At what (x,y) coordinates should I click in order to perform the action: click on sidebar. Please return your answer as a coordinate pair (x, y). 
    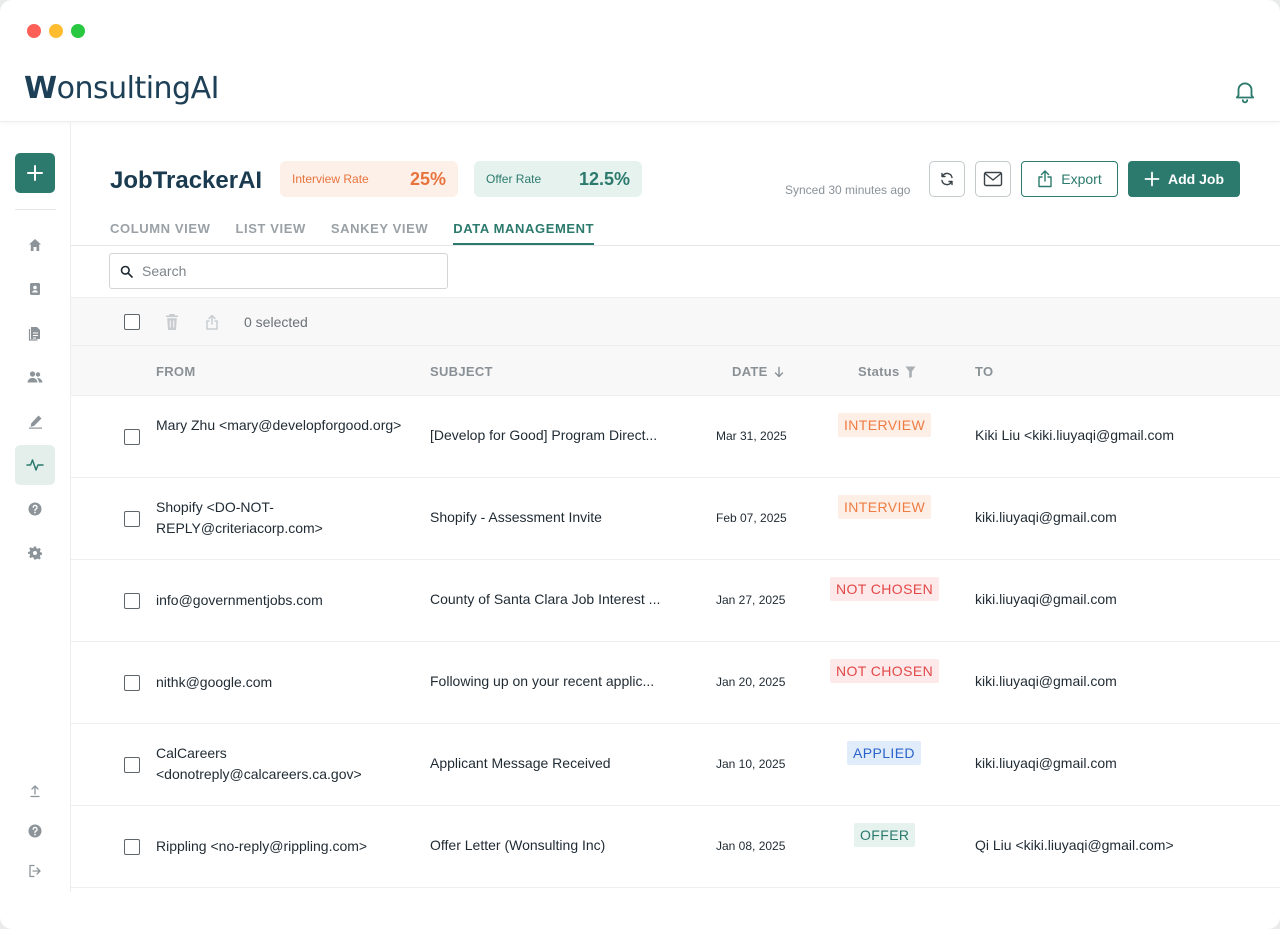
    Looking at the image, I should click on (35, 507).